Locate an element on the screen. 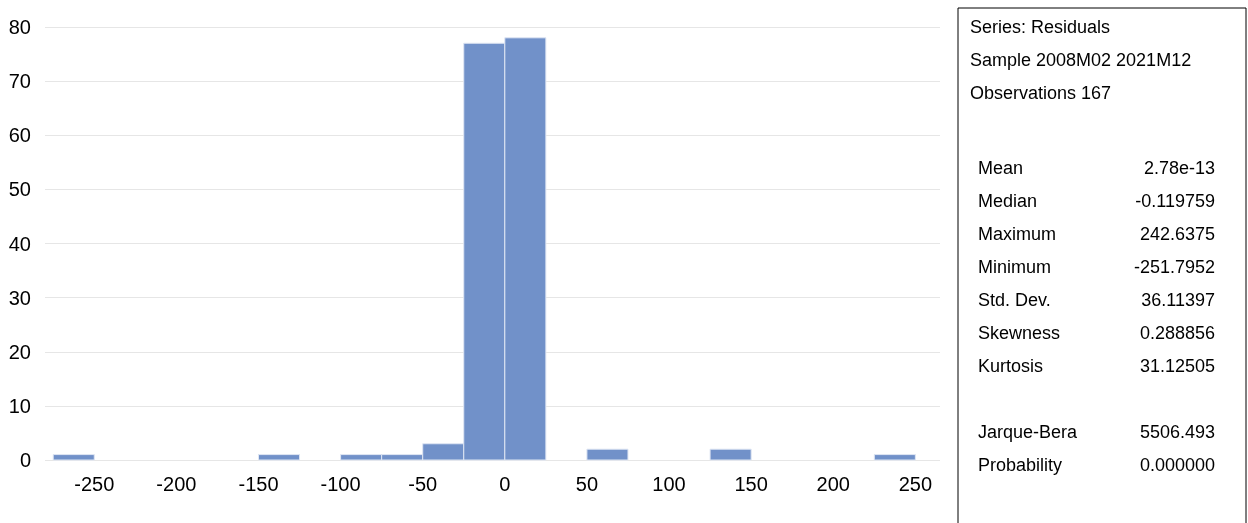 The width and height of the screenshot is (1248, 523). x-tick-label: 150 is located at coordinates (751, 484).